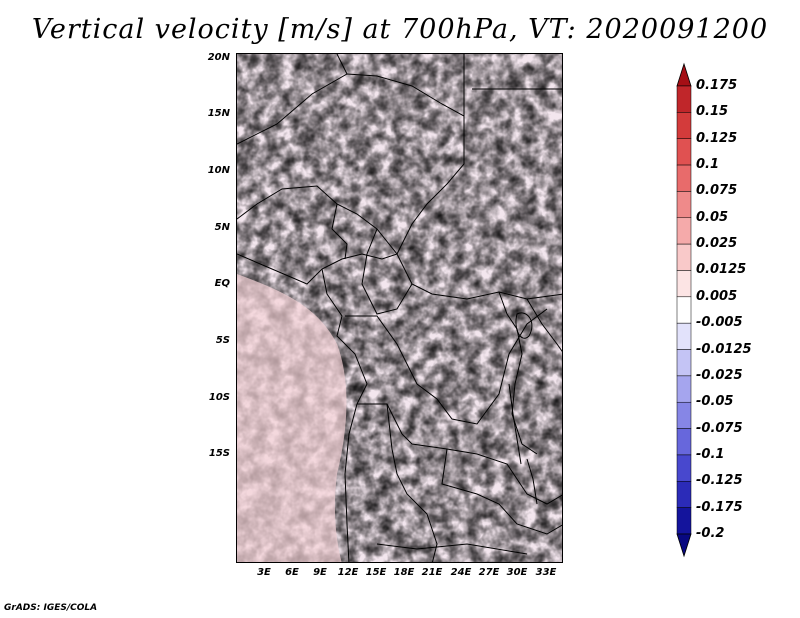 Image resolution: width=800 pixels, height=618 pixels. I want to click on colorbar-level-label: -0.0125, so click(724, 349).